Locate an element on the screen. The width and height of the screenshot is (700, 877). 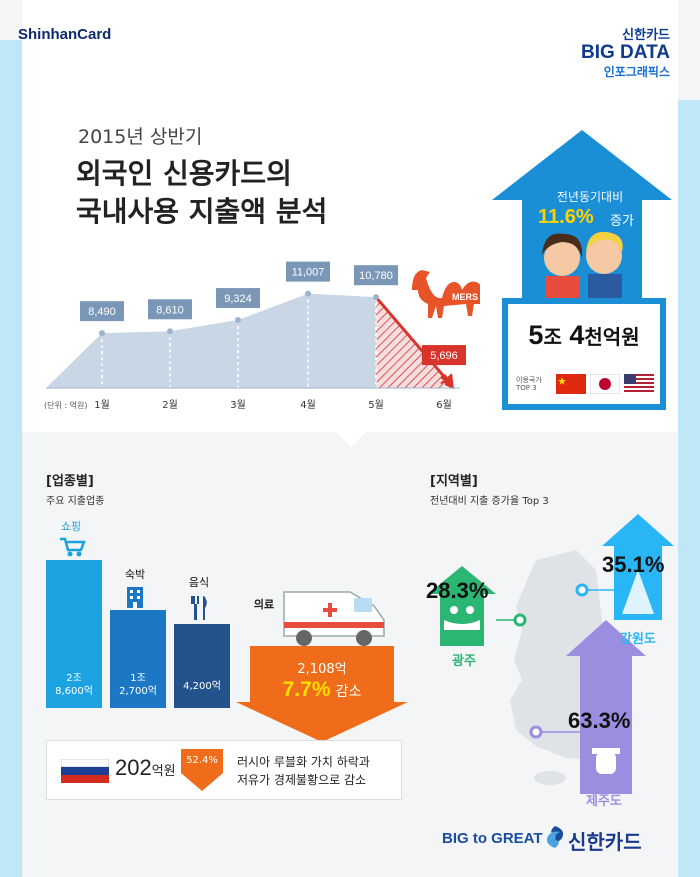
bigdata-line2: BIG DATA is located at coordinates (625, 52).